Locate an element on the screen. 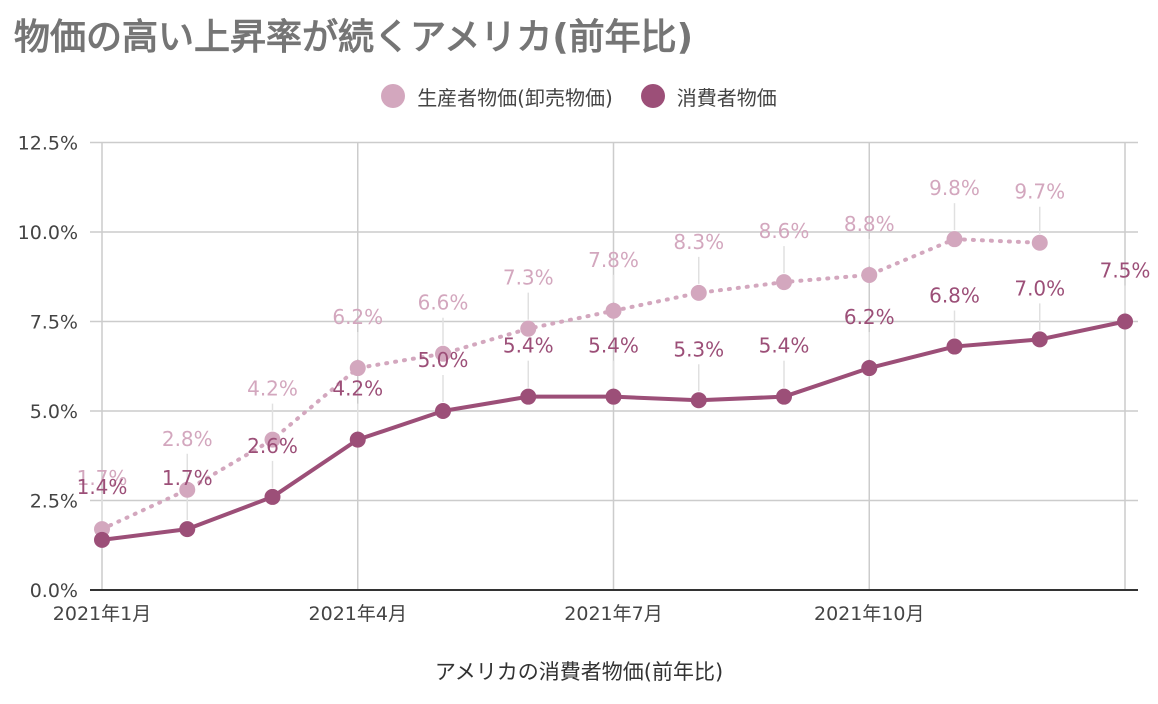 The height and width of the screenshot is (704, 1158). x-tick-label: 2021年7月 is located at coordinates (613, 614).